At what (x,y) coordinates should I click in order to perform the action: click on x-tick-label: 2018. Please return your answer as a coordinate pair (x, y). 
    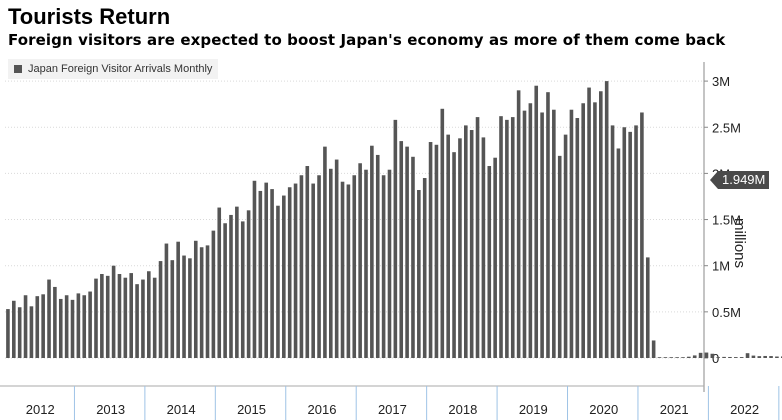
    Looking at the image, I should click on (462, 409).